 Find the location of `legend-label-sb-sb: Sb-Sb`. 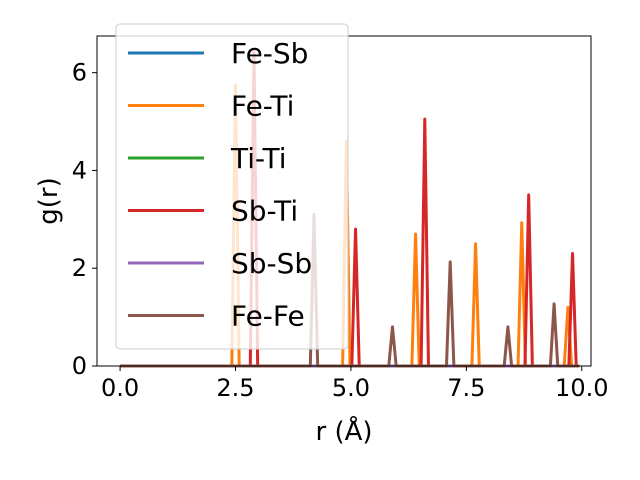

legend-label-sb-sb: Sb-Sb is located at coordinates (271, 263).